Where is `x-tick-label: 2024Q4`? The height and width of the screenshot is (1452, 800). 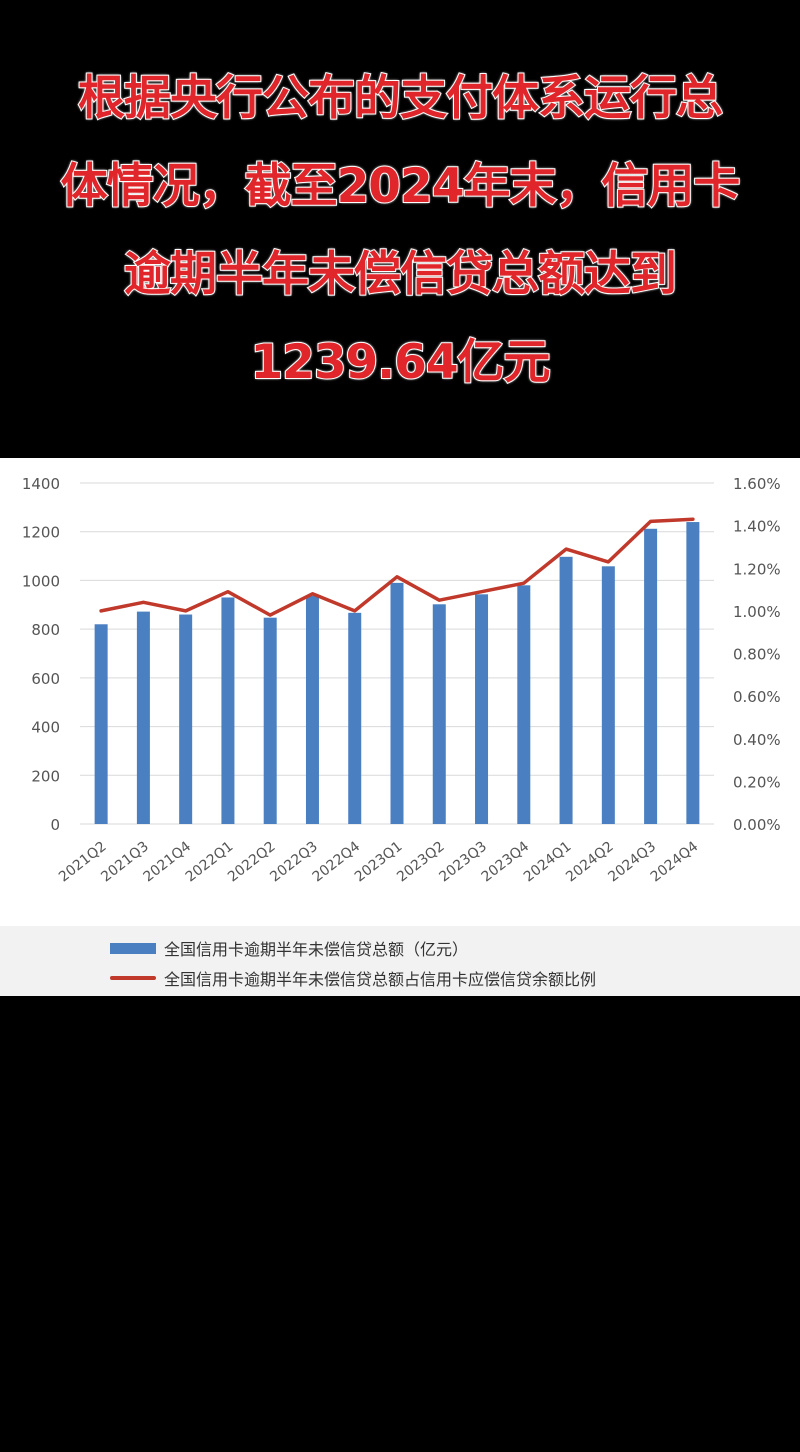 x-tick-label: 2024Q4 is located at coordinates (675, 861).